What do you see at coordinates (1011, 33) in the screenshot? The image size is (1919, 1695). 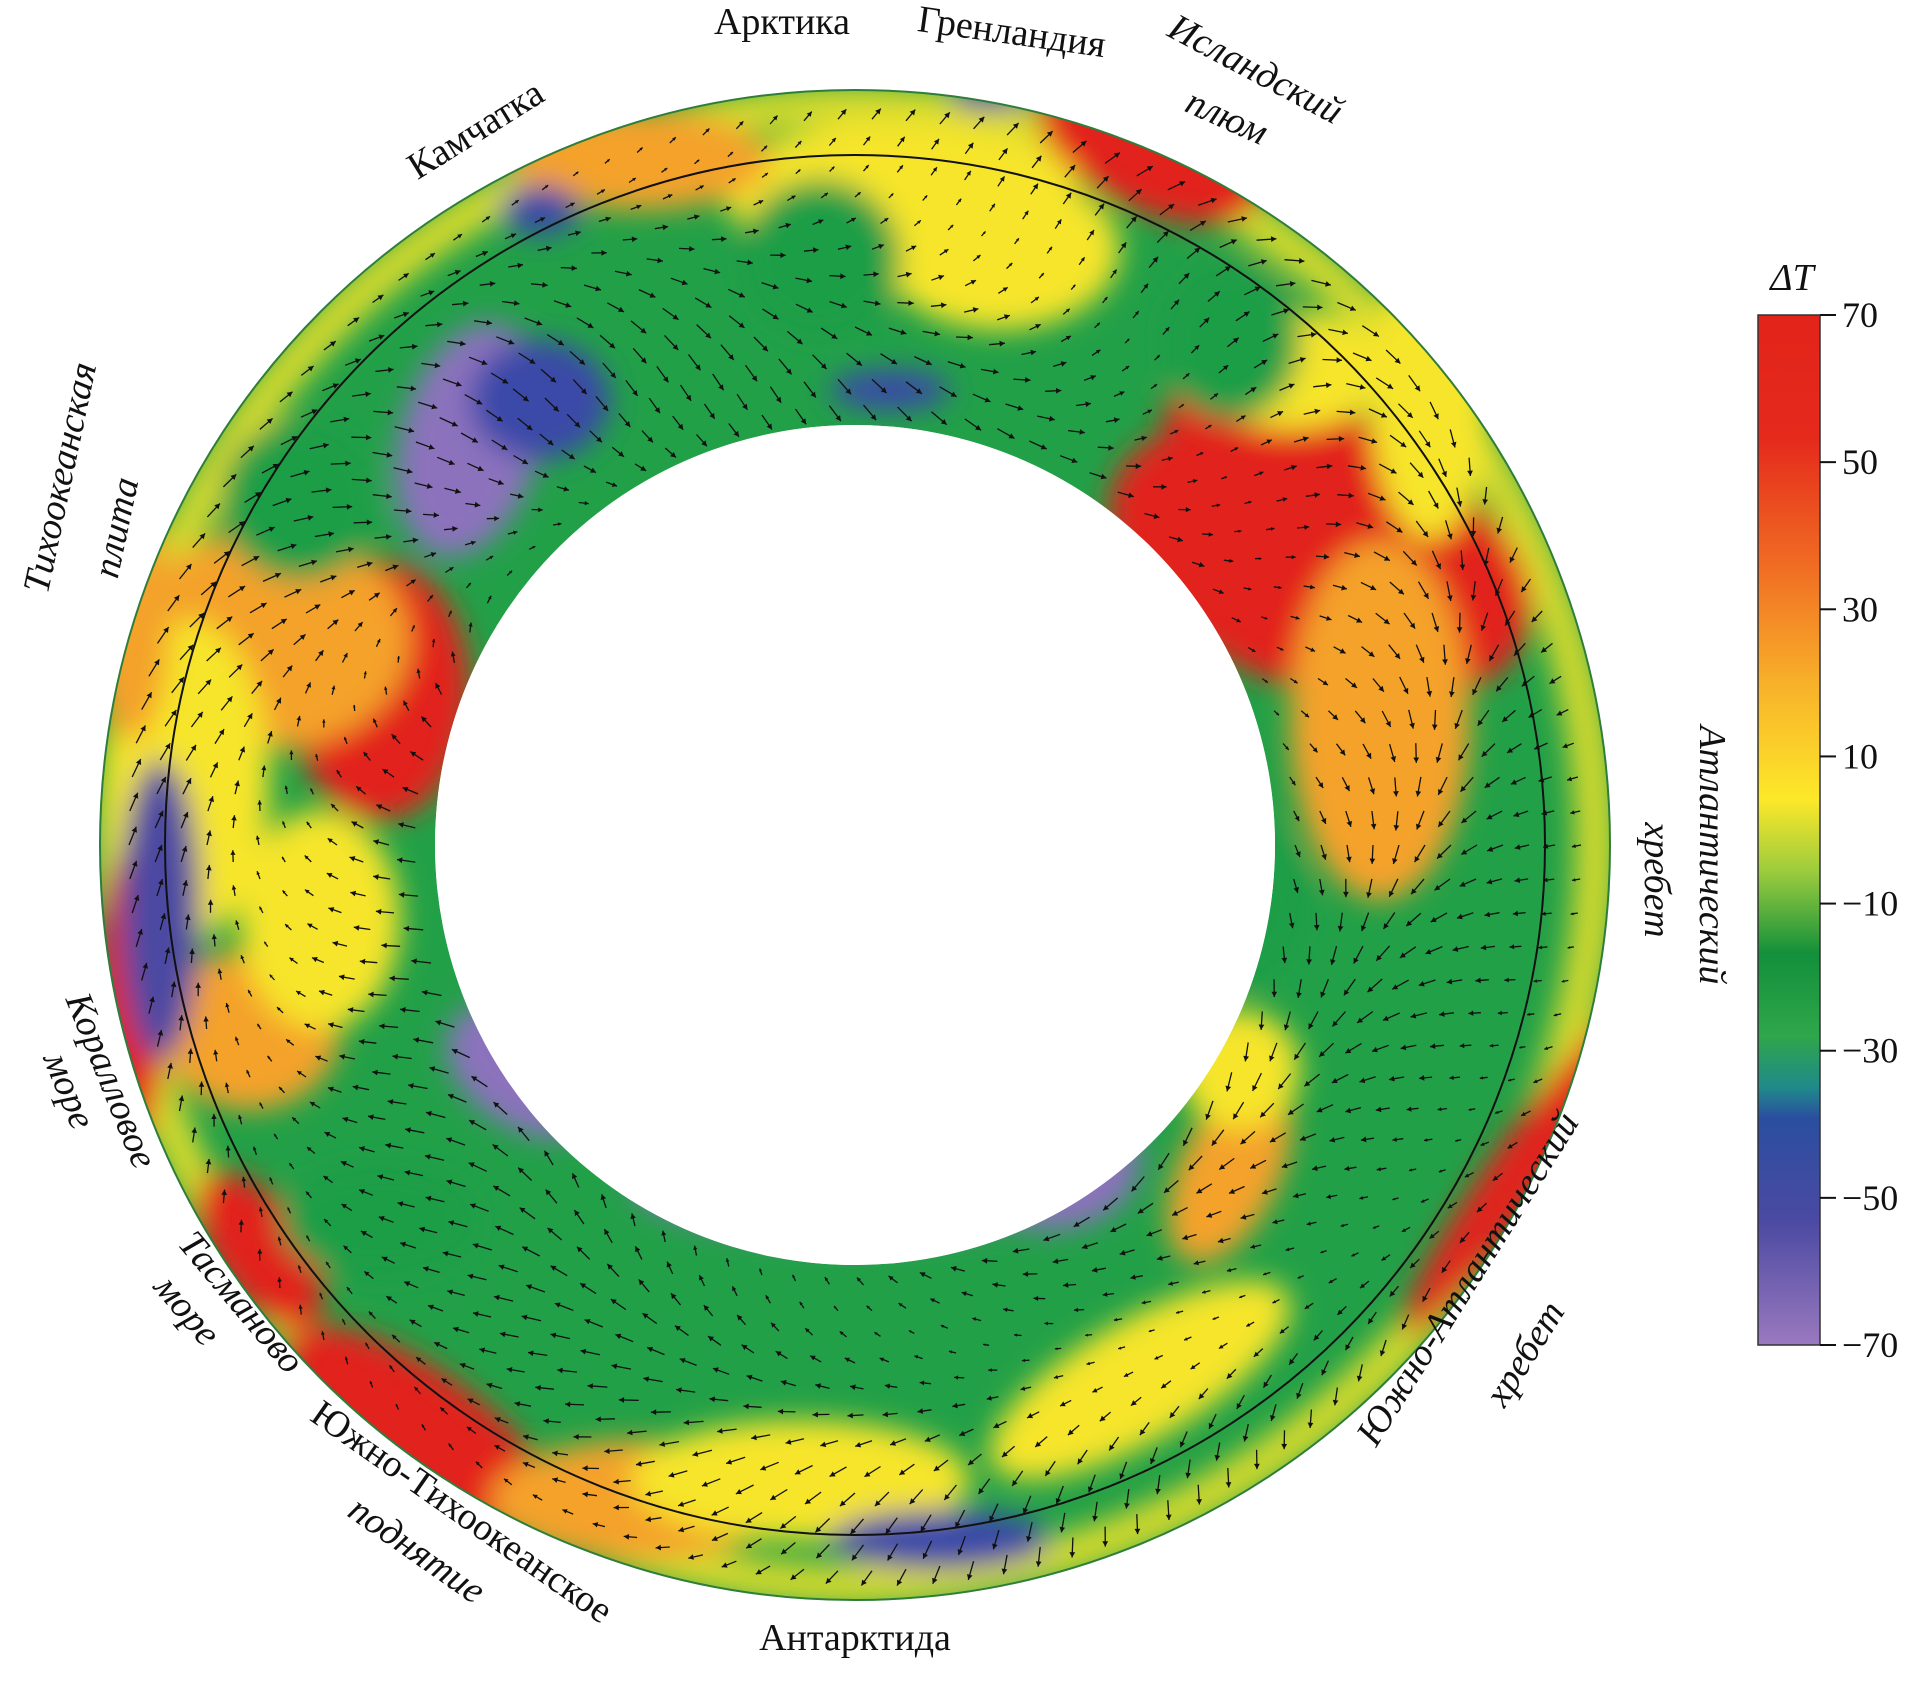 I see `label-greenland: Гренландия` at bounding box center [1011, 33].